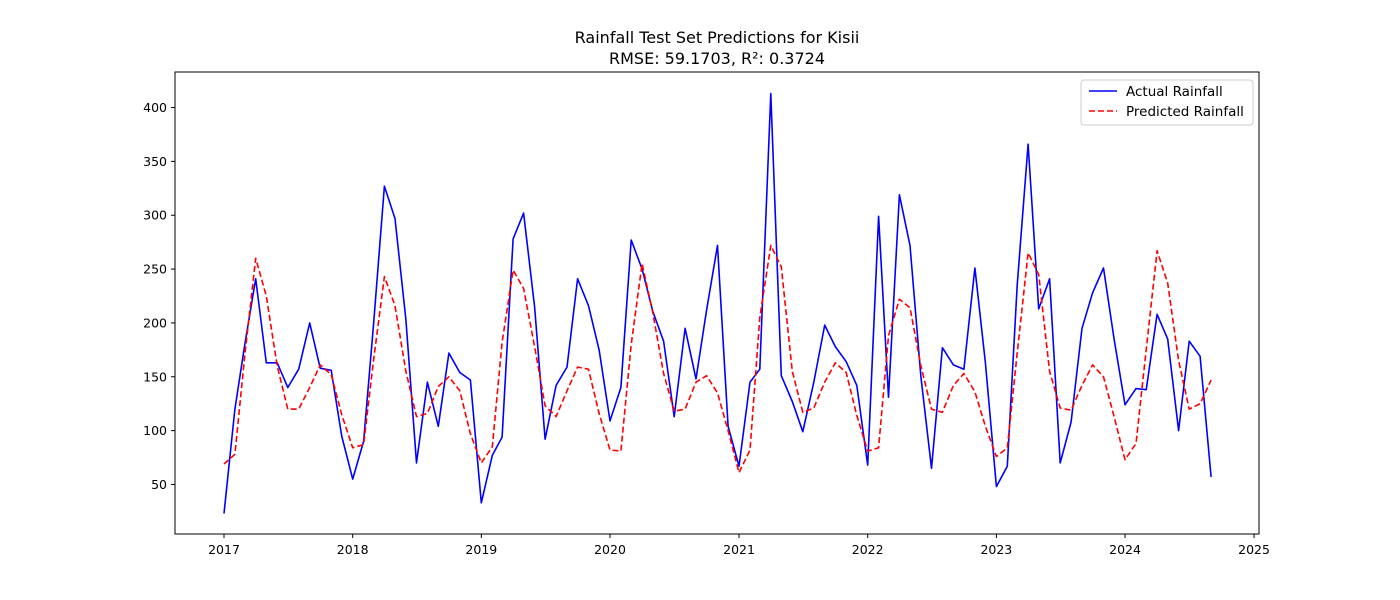  I want to click on x-tick-label: 2023, so click(996, 549).